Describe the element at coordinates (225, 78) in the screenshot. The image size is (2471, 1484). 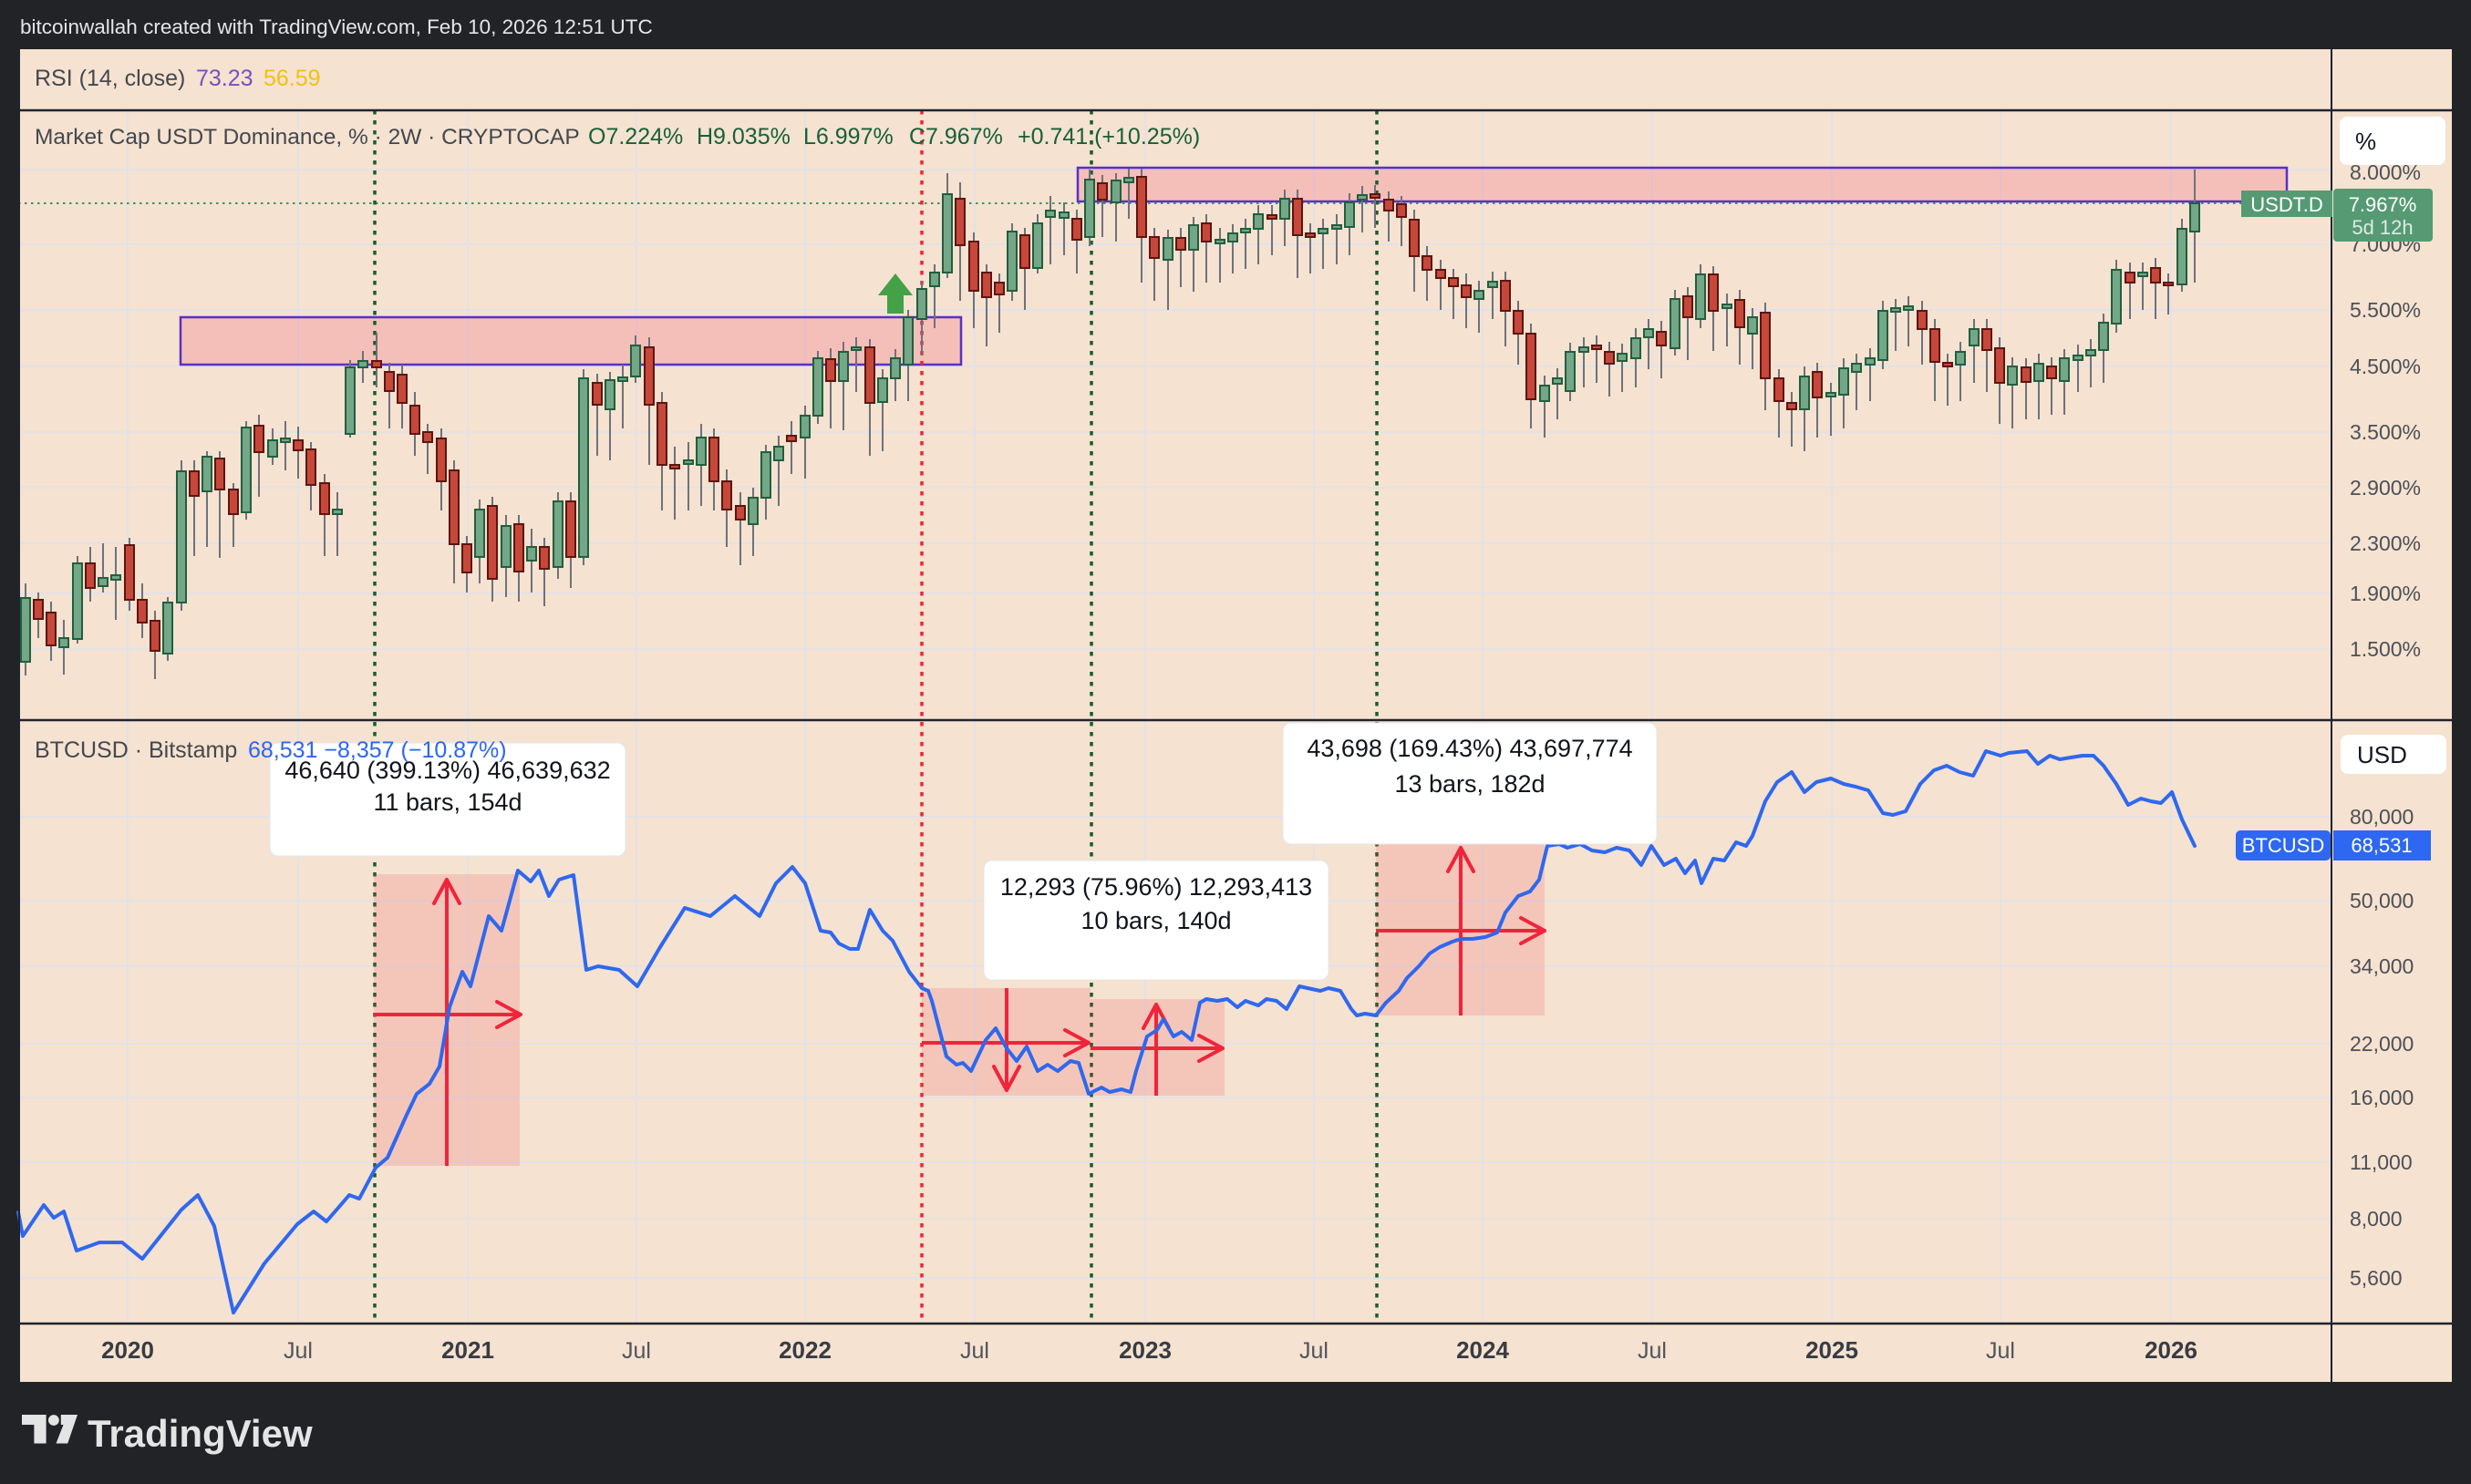
I see `svg-text: 73.23` at that location.